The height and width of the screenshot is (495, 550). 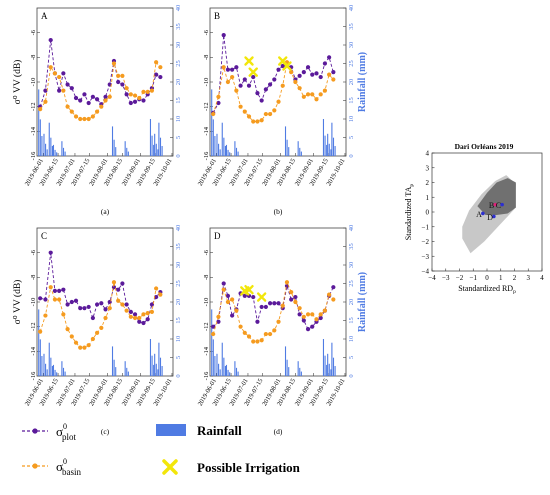 I want to click on scatter-point-label: B, so click(x=491, y=205).